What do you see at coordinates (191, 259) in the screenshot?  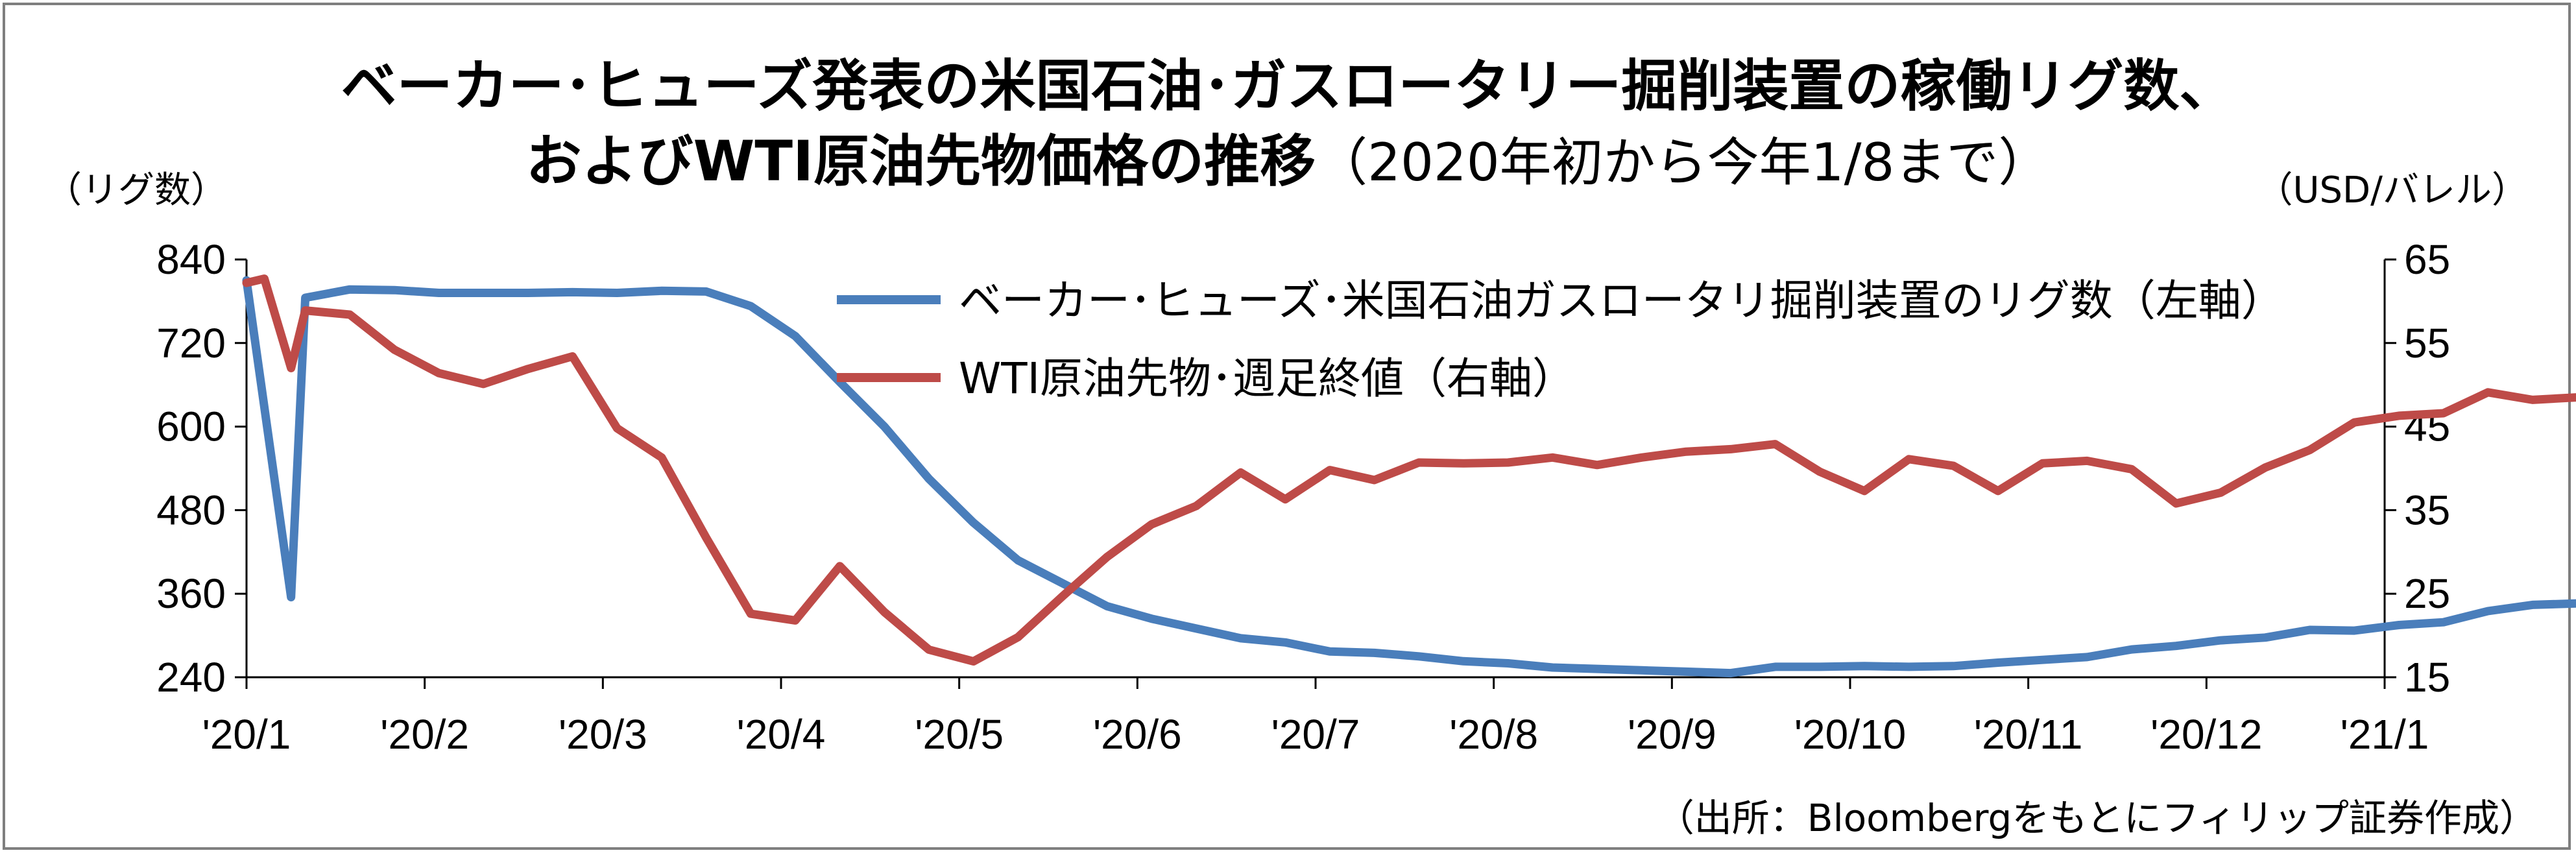 I see `left-tick-label: 840` at bounding box center [191, 259].